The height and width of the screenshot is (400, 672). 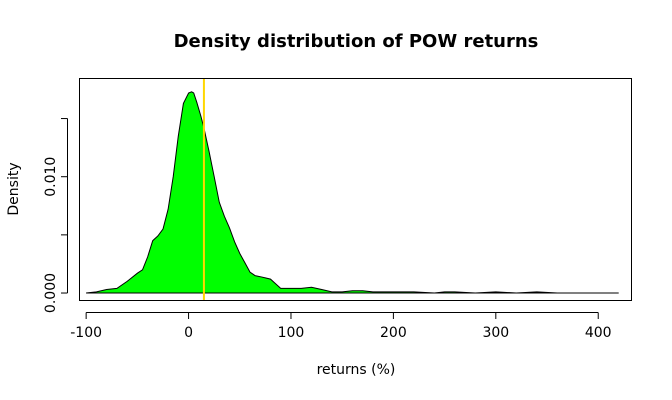 What do you see at coordinates (188, 333) in the screenshot?
I see `x-tick-label: 0` at bounding box center [188, 333].